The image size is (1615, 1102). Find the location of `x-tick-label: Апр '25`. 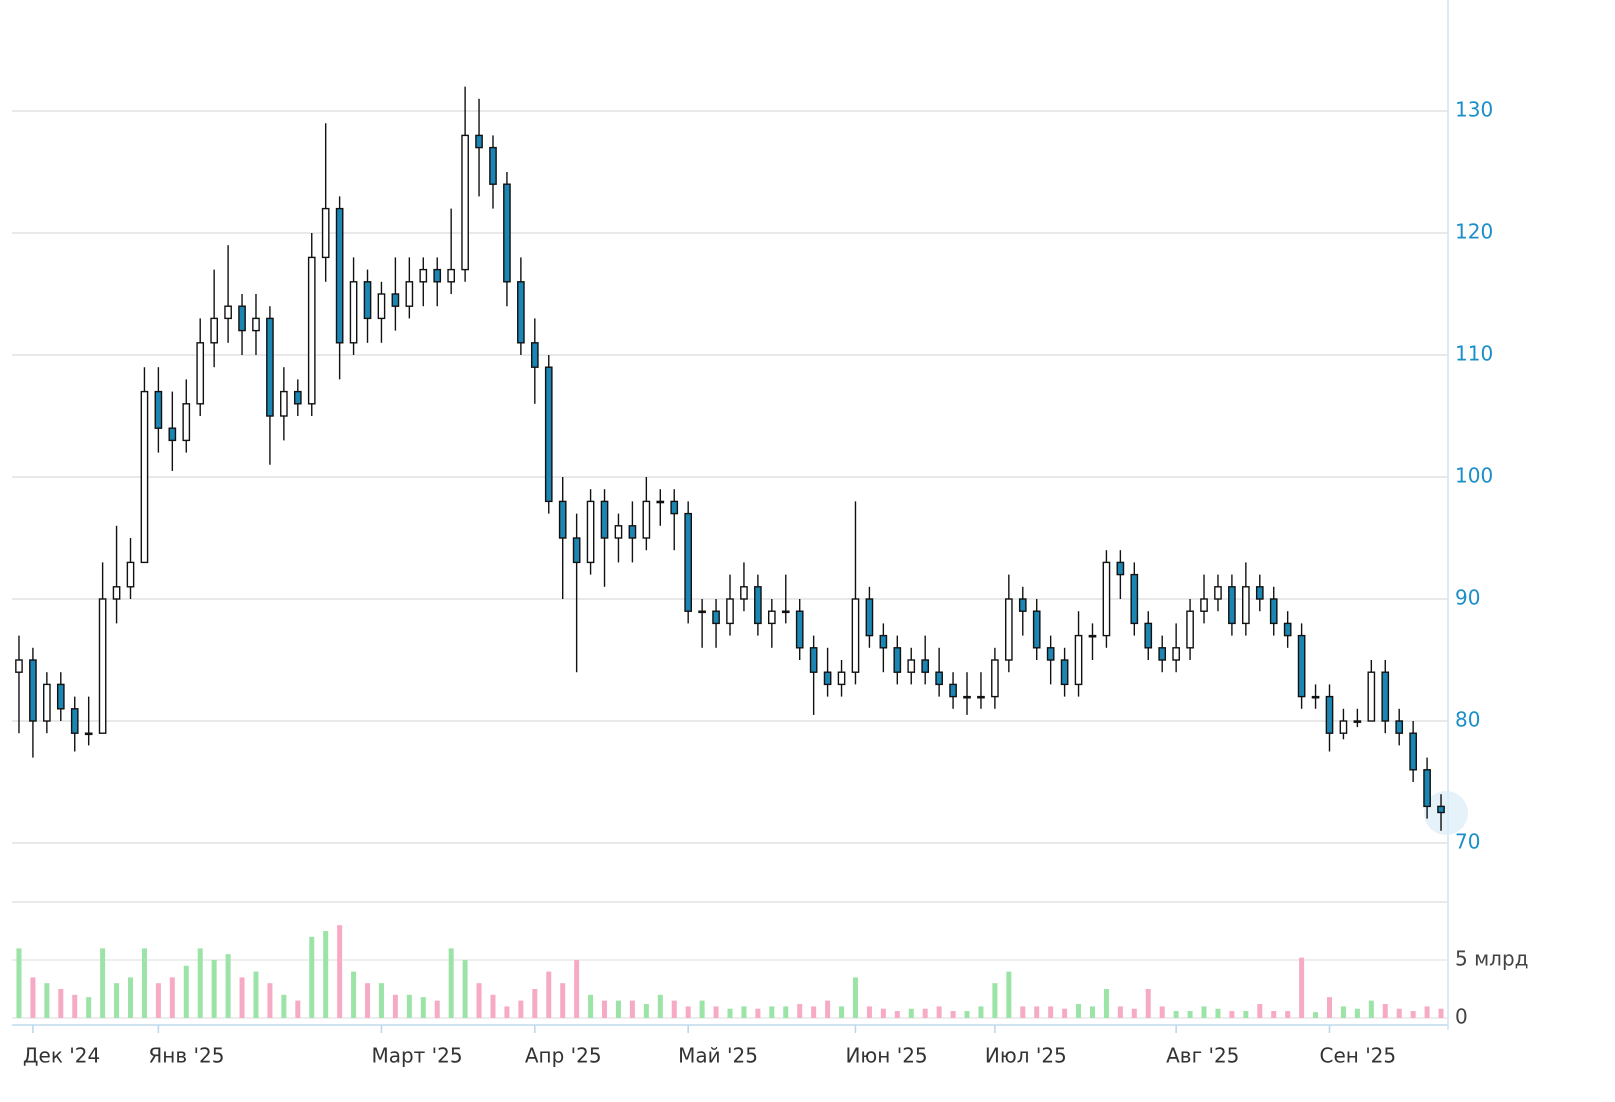

x-tick-label: Апр '25 is located at coordinates (563, 1056).